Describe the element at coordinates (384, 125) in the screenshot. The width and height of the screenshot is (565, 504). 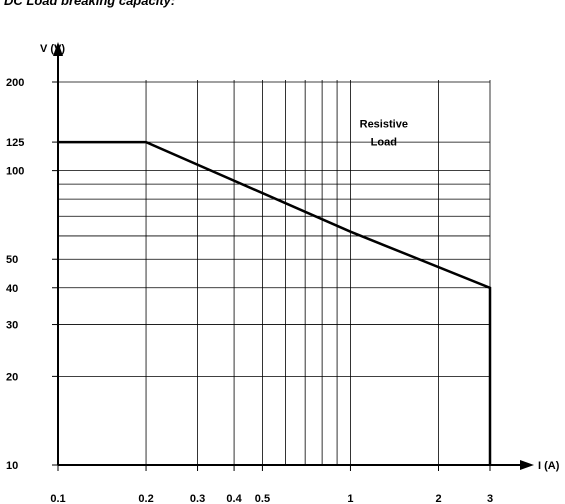
I see `annotation-label: Resistive` at that location.